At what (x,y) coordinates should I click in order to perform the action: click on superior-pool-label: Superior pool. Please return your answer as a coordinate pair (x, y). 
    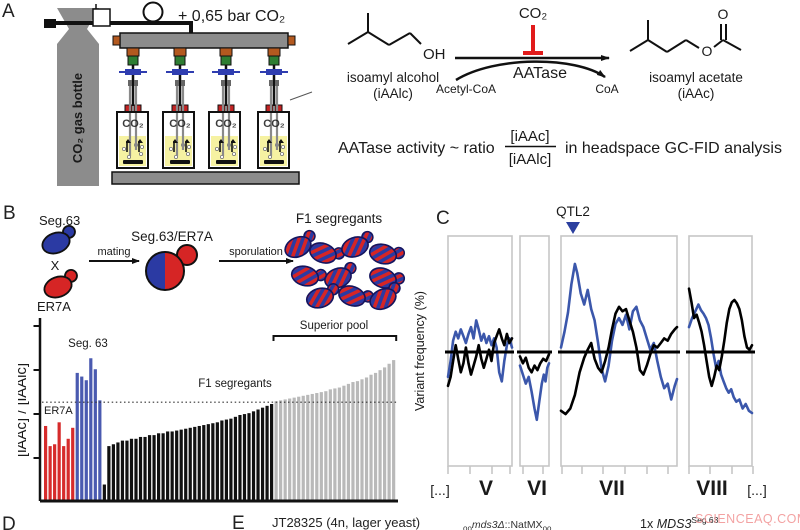
    Looking at the image, I should click on (334, 326).